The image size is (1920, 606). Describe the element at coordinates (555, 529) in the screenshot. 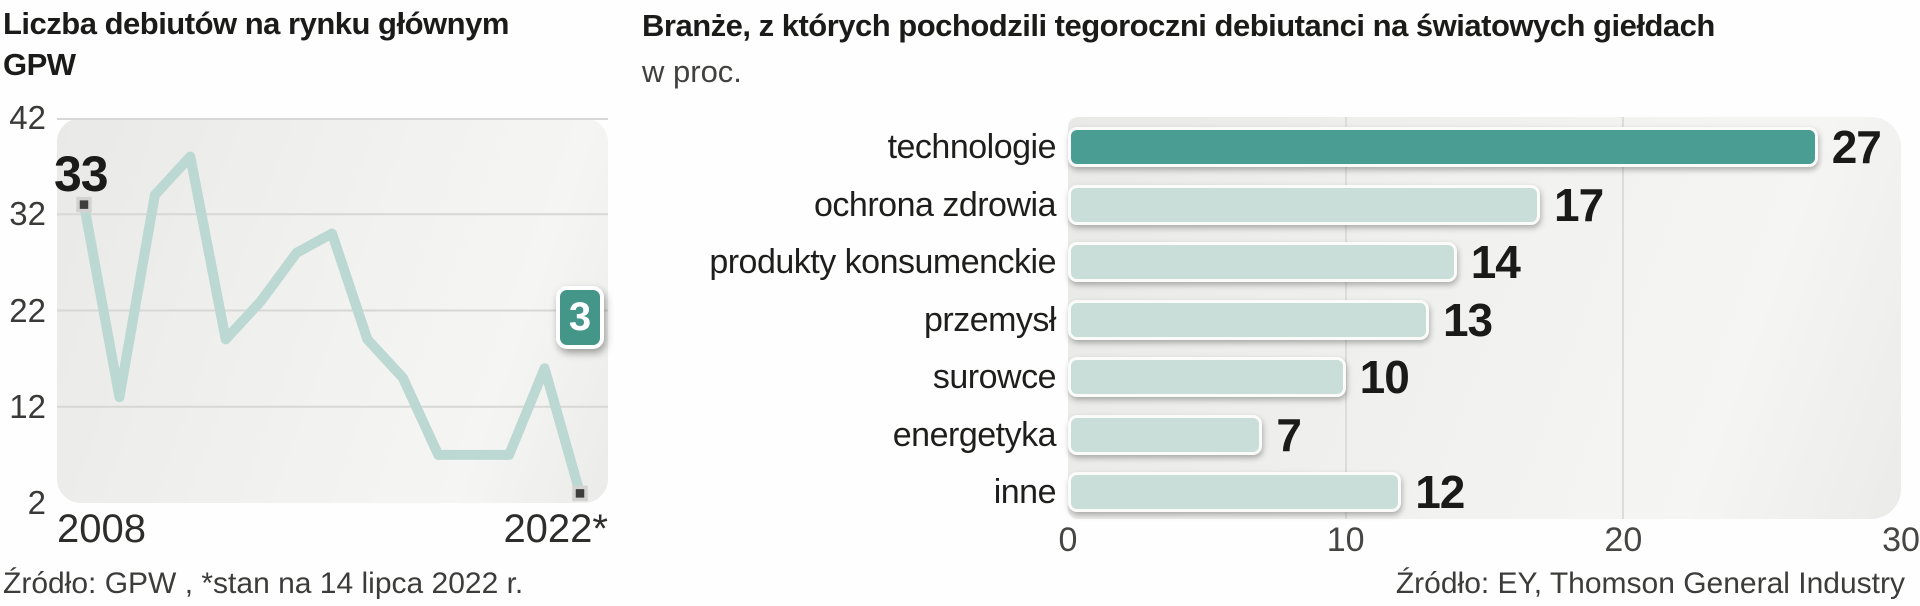

I see `x-axis-label-last: 2022*` at that location.